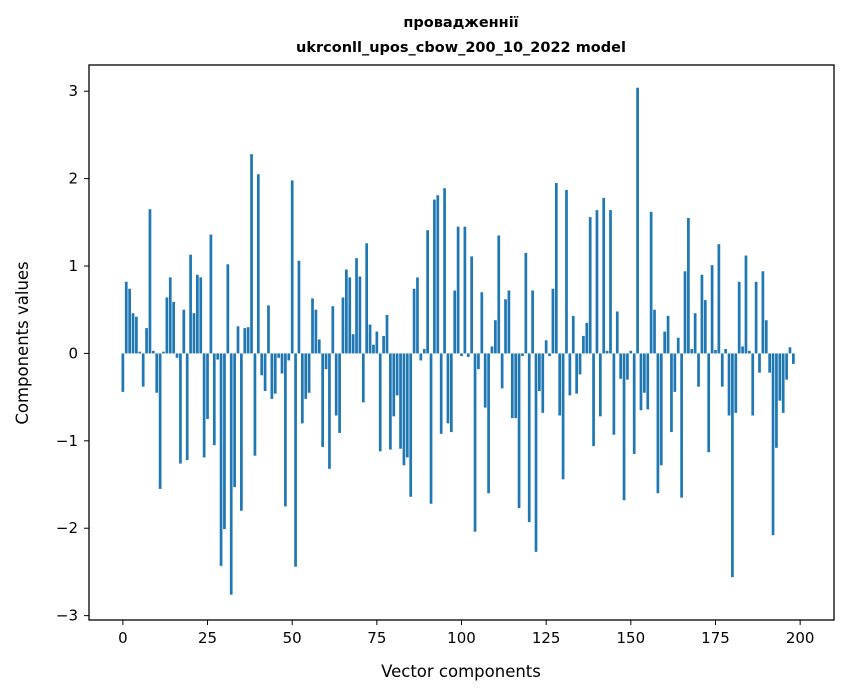  What do you see at coordinates (630, 638) in the screenshot?
I see `x-tick-label: 150` at bounding box center [630, 638].